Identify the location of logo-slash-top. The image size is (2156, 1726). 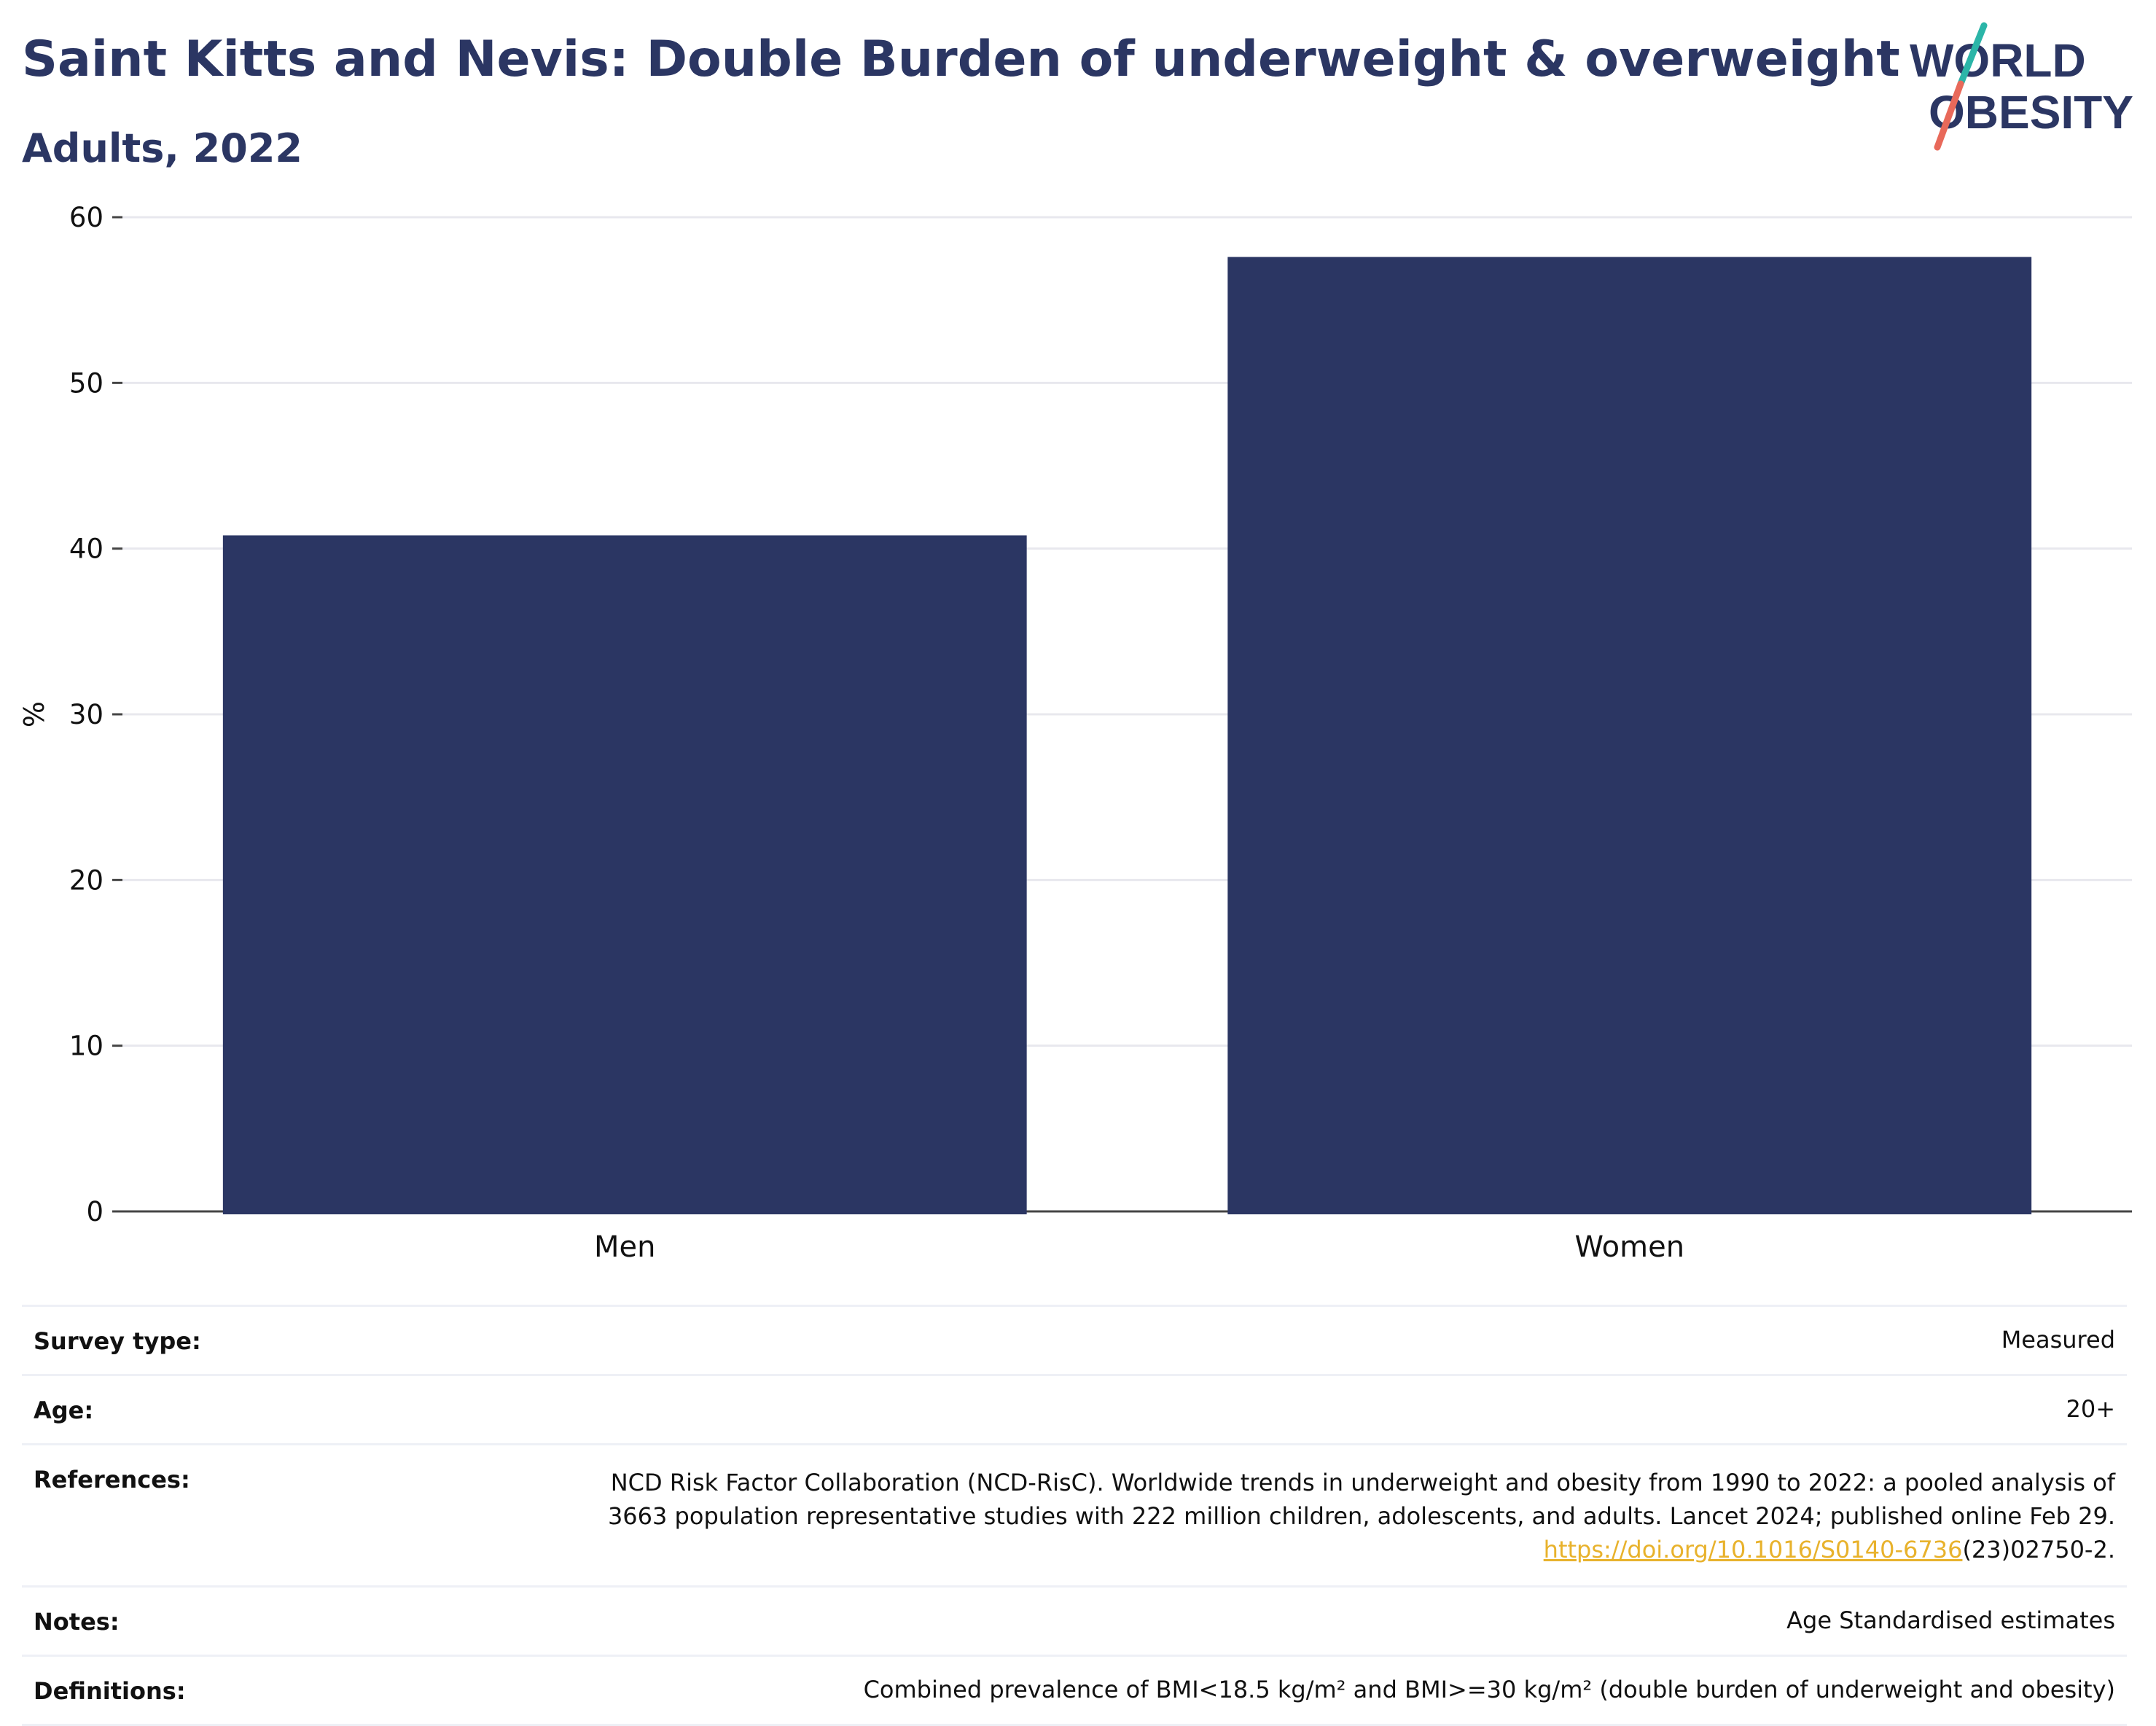
(1972, 54).